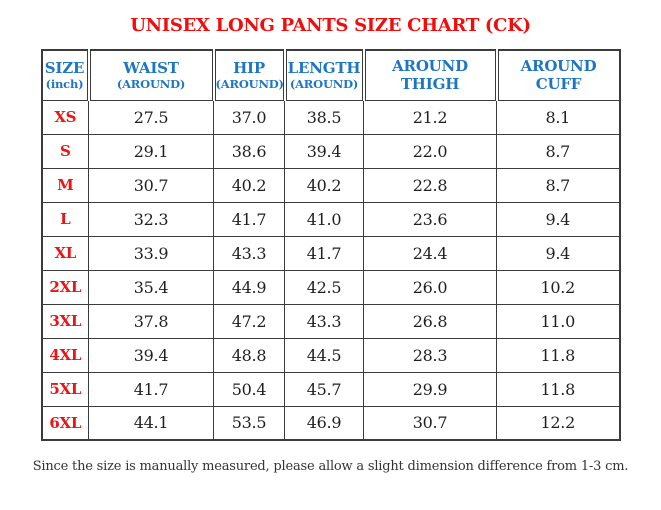  Describe the element at coordinates (65, 253) in the screenshot. I see `size-label: XL` at that location.